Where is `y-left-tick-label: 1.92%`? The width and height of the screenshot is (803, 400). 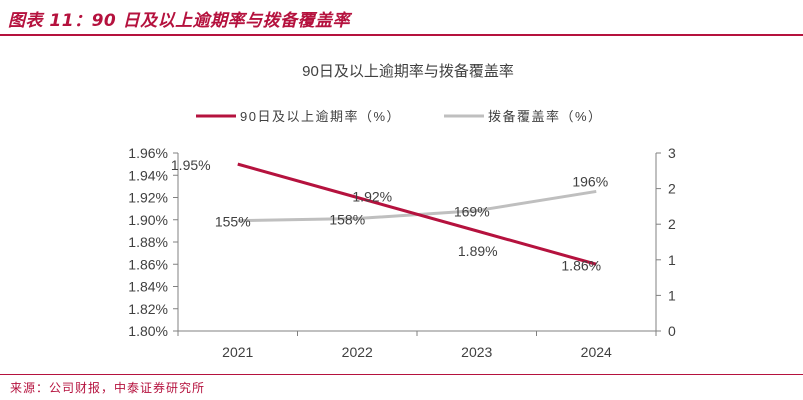 y-left-tick-label: 1.92% is located at coordinates (148, 198).